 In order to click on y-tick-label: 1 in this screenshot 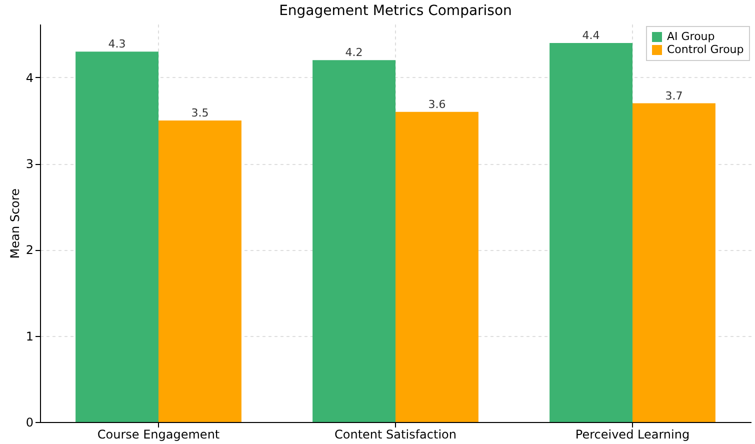, I will do `click(30, 336)`.